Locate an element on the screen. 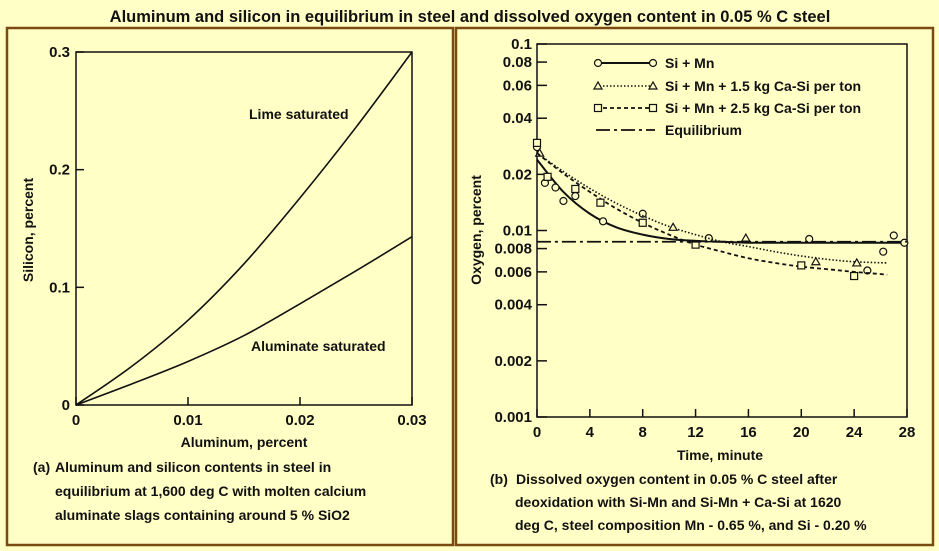 This screenshot has width=939, height=551. y-tick-label-a: 0.1 is located at coordinates (59, 287).